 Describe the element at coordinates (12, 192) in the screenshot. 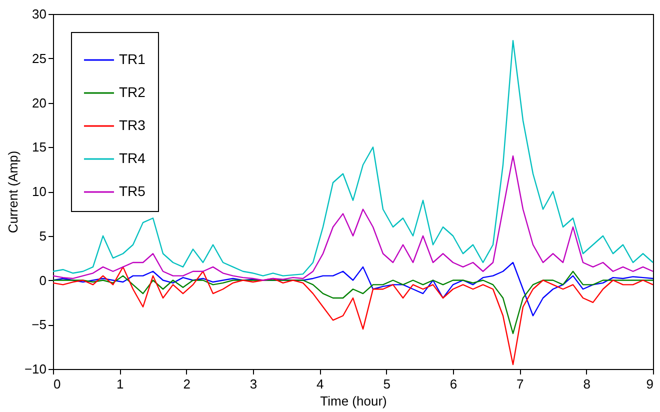

I see `y-axis-title: Current (Amp)` at that location.